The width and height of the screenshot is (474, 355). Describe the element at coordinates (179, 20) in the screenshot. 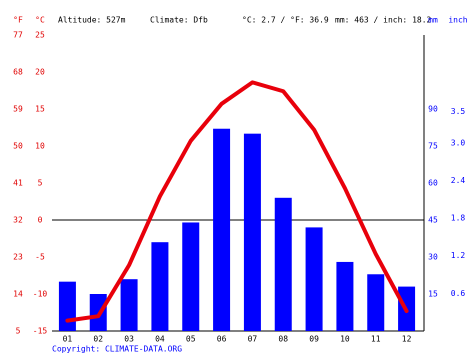

I see `annotation: Climate: Dfb` at that location.